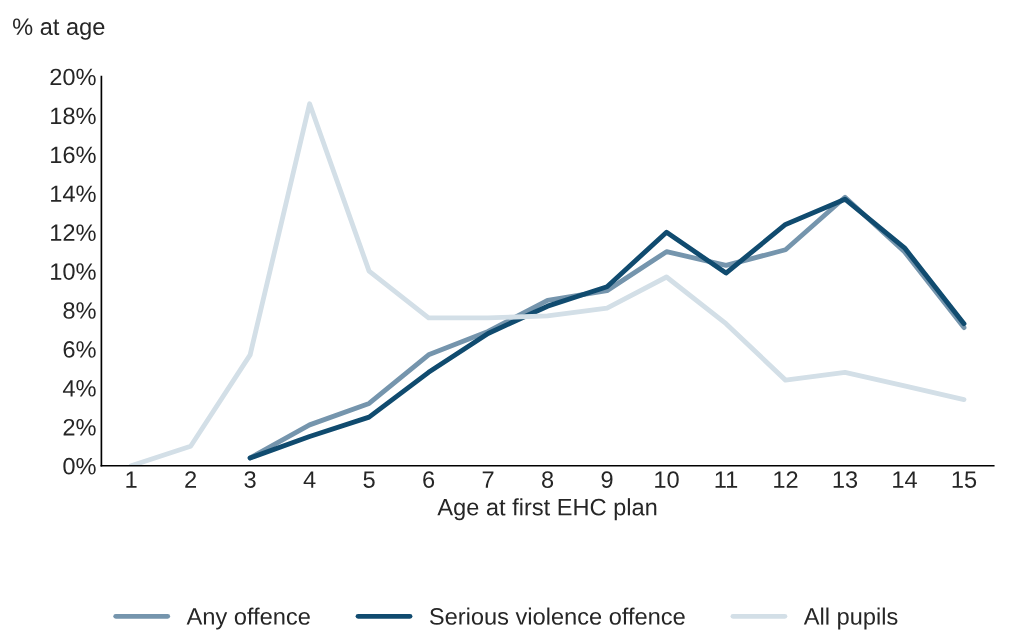 This screenshot has height=638, width=1014. Describe the element at coordinates (607, 479) in the screenshot. I see `x-tick-label: 9` at that location.